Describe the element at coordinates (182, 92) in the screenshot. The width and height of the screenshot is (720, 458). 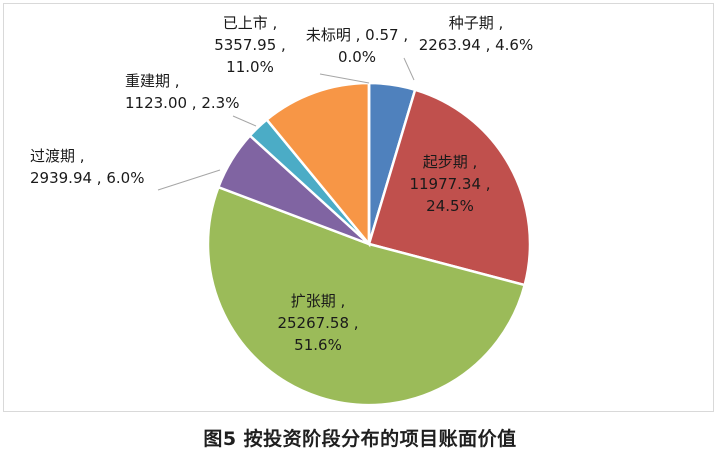
I see `data-label: 重建期 , 1123.00 , 2.3%` at that location.